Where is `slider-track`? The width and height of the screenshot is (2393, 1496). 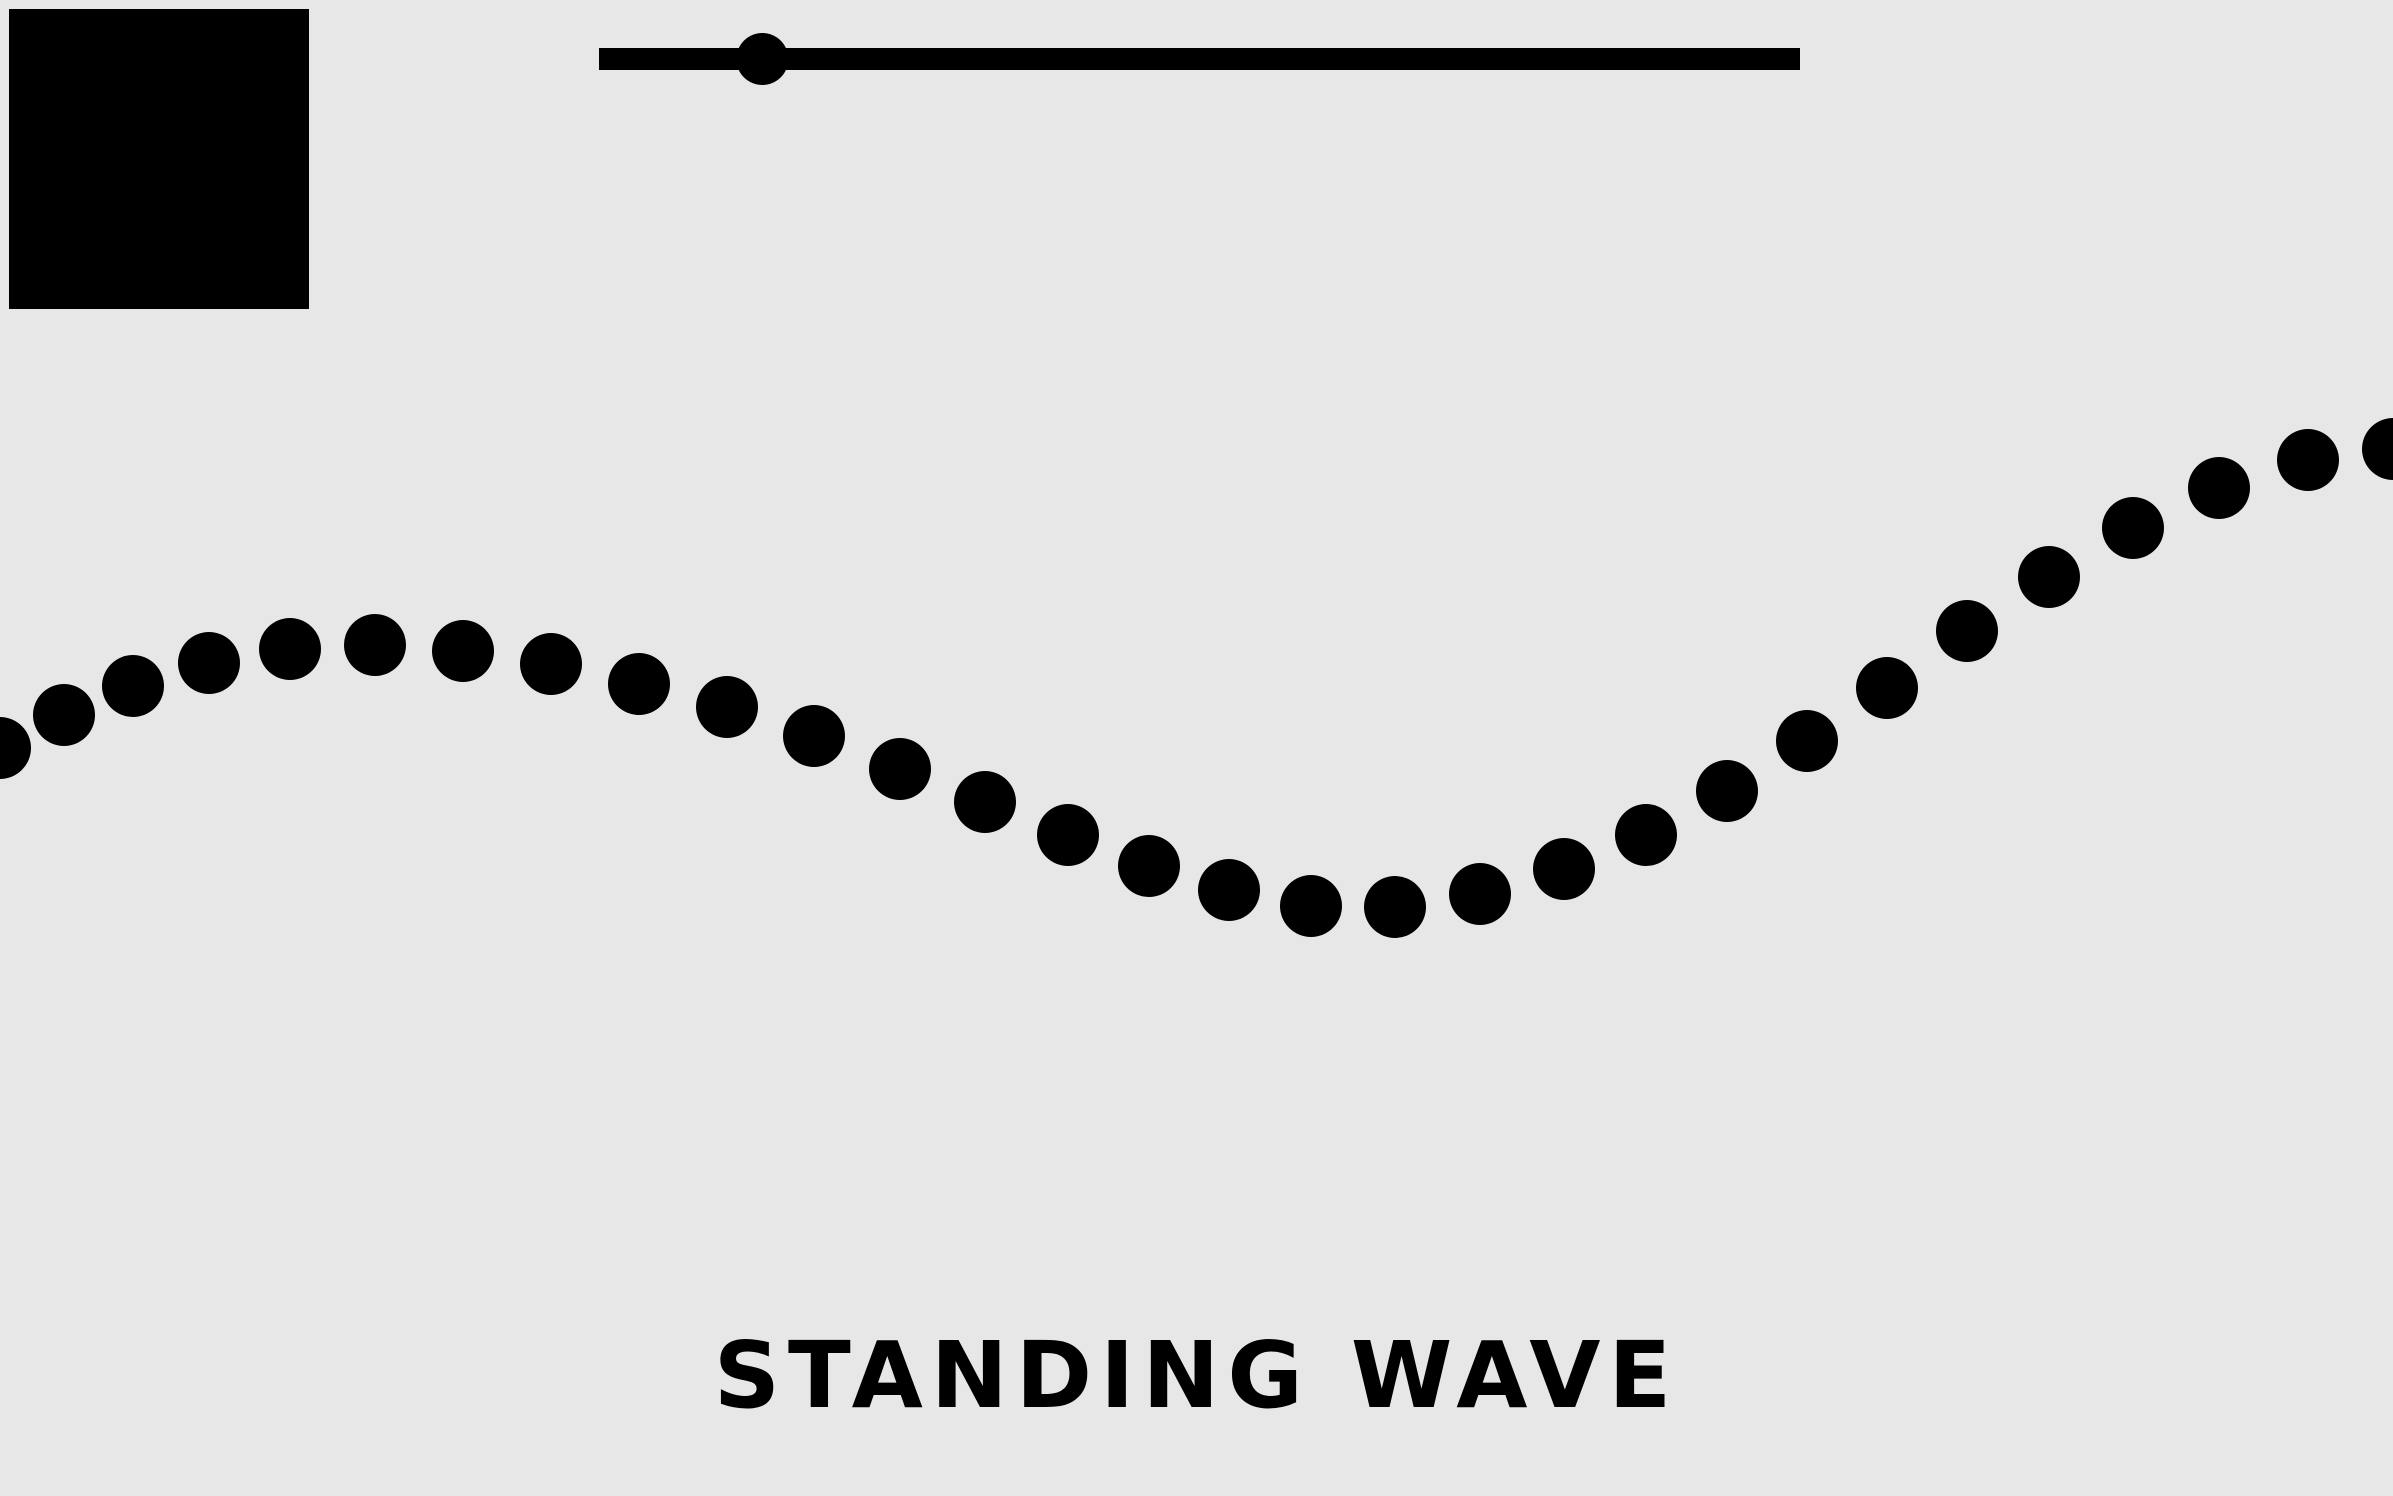 slider-track is located at coordinates (1199, 59).